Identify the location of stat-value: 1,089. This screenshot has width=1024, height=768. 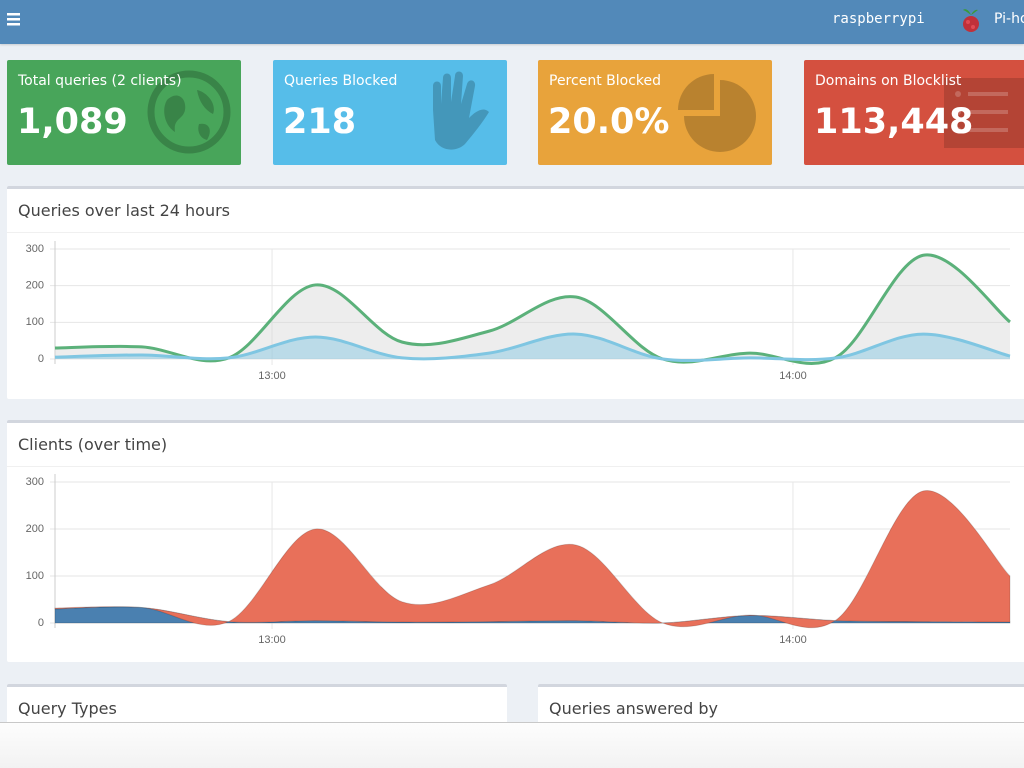
(72, 122).